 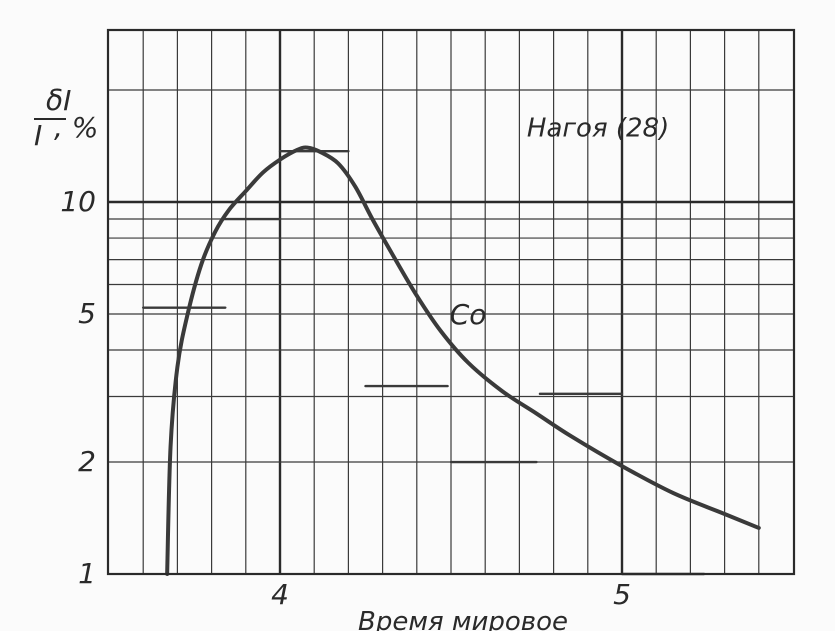 What do you see at coordinates (559, 221) in the screenshot?
I see `annotations: Нагоя (28) Co` at bounding box center [559, 221].